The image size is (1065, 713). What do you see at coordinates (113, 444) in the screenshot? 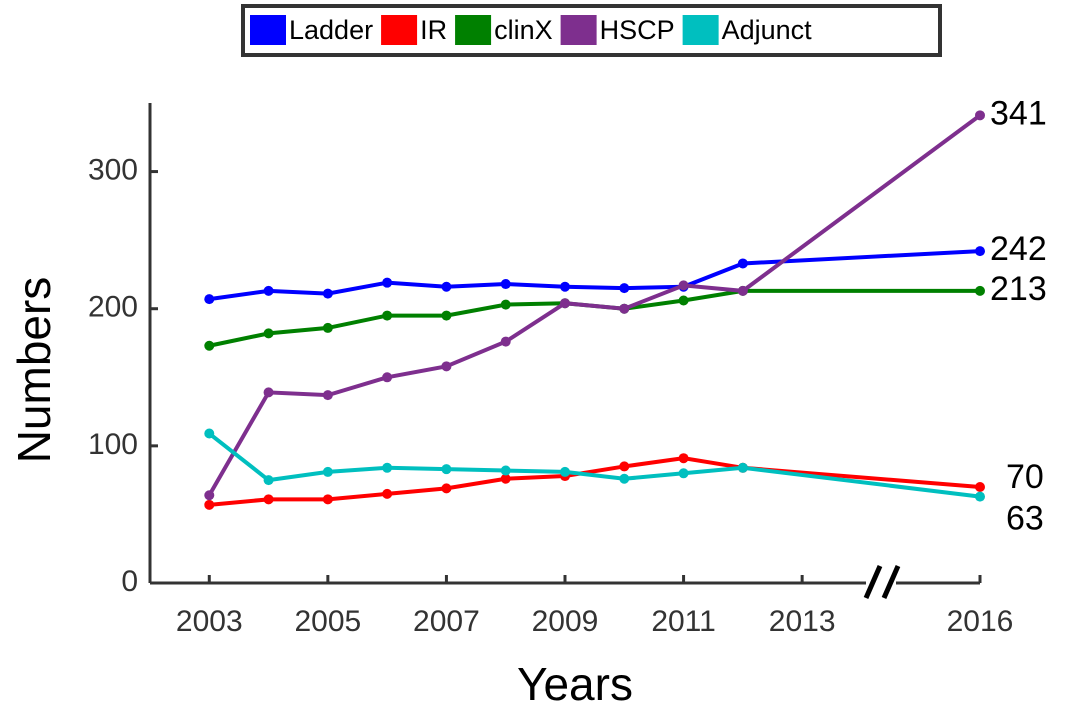
I see `y-tick-label: 100` at bounding box center [113, 444].